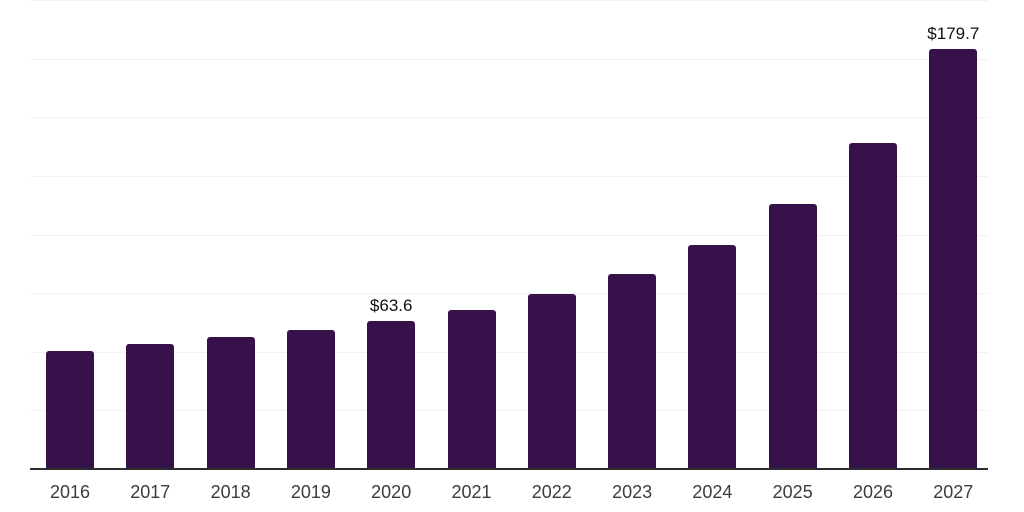  I want to click on x-tick-label-2022: 2022, so click(551, 492).